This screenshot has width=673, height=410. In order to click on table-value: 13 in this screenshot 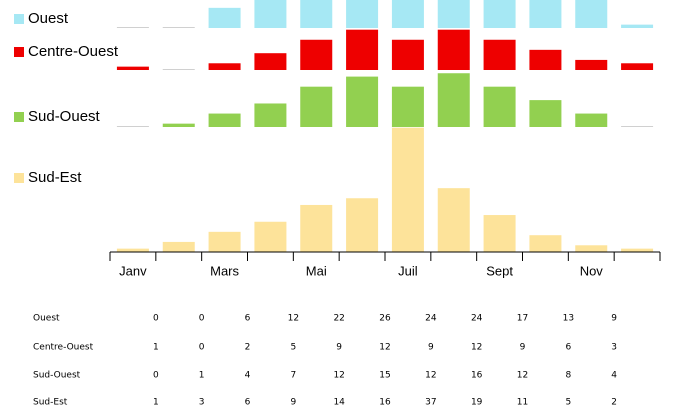, I will do `click(568, 319)`.